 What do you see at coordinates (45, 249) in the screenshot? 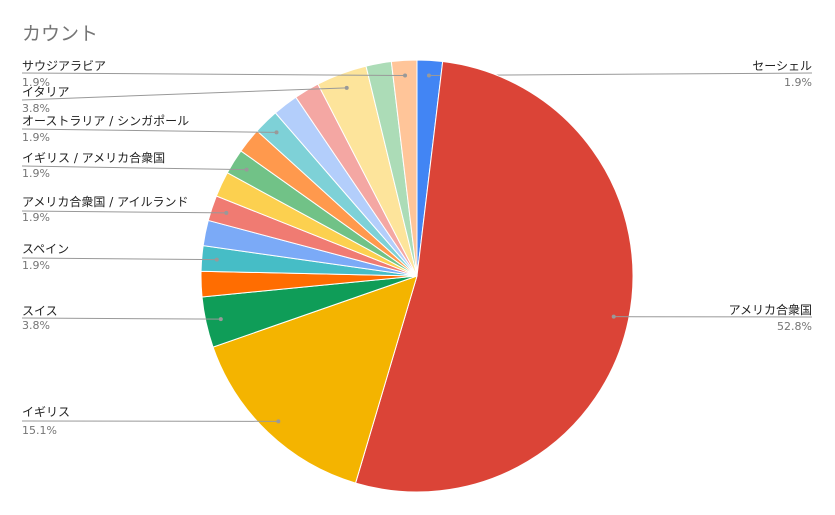
I see `slice-label: スペイン` at bounding box center [45, 249].